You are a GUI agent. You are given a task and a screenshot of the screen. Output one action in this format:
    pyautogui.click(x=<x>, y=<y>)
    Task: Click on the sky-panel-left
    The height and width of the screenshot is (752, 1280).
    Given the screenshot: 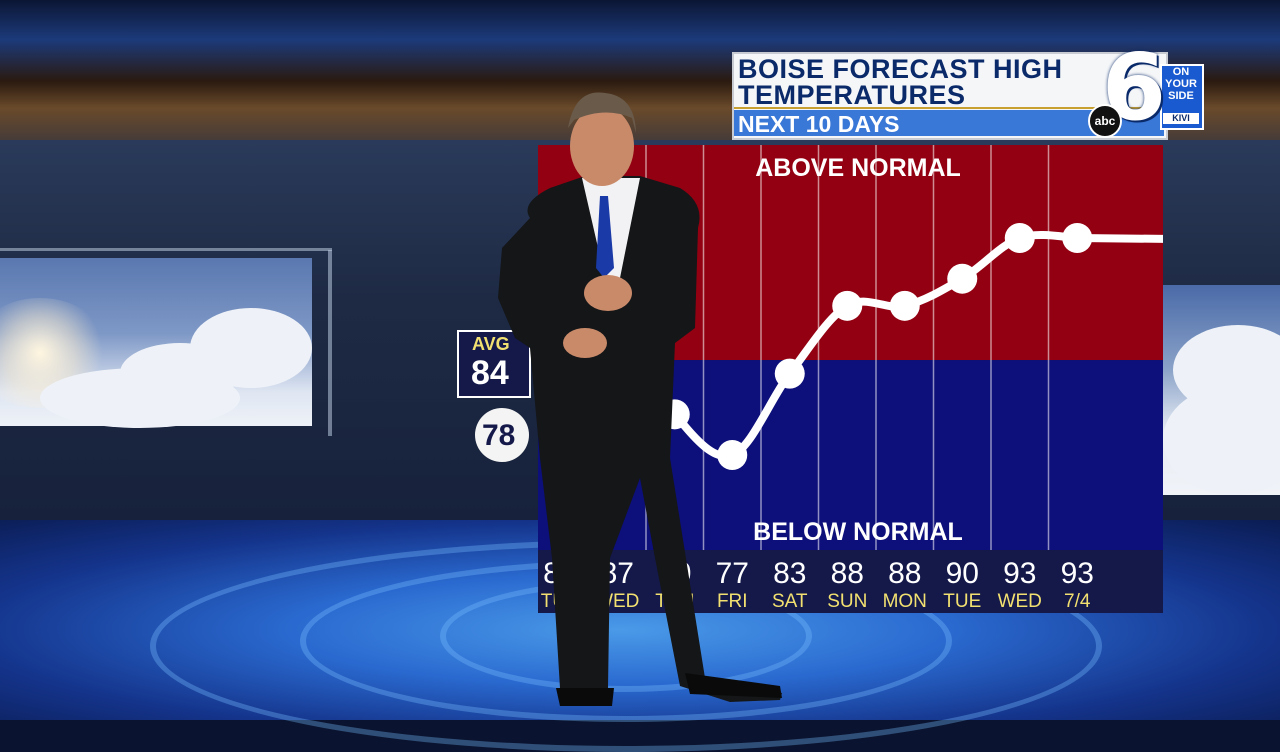 What is the action you would take?
    pyautogui.click(x=156, y=343)
    